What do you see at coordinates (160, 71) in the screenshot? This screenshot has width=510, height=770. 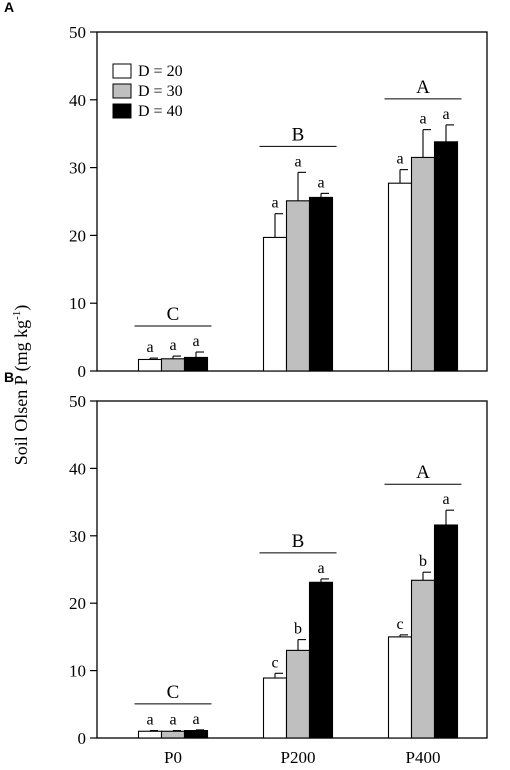 I see `legend-label: D = 20` at bounding box center [160, 71].